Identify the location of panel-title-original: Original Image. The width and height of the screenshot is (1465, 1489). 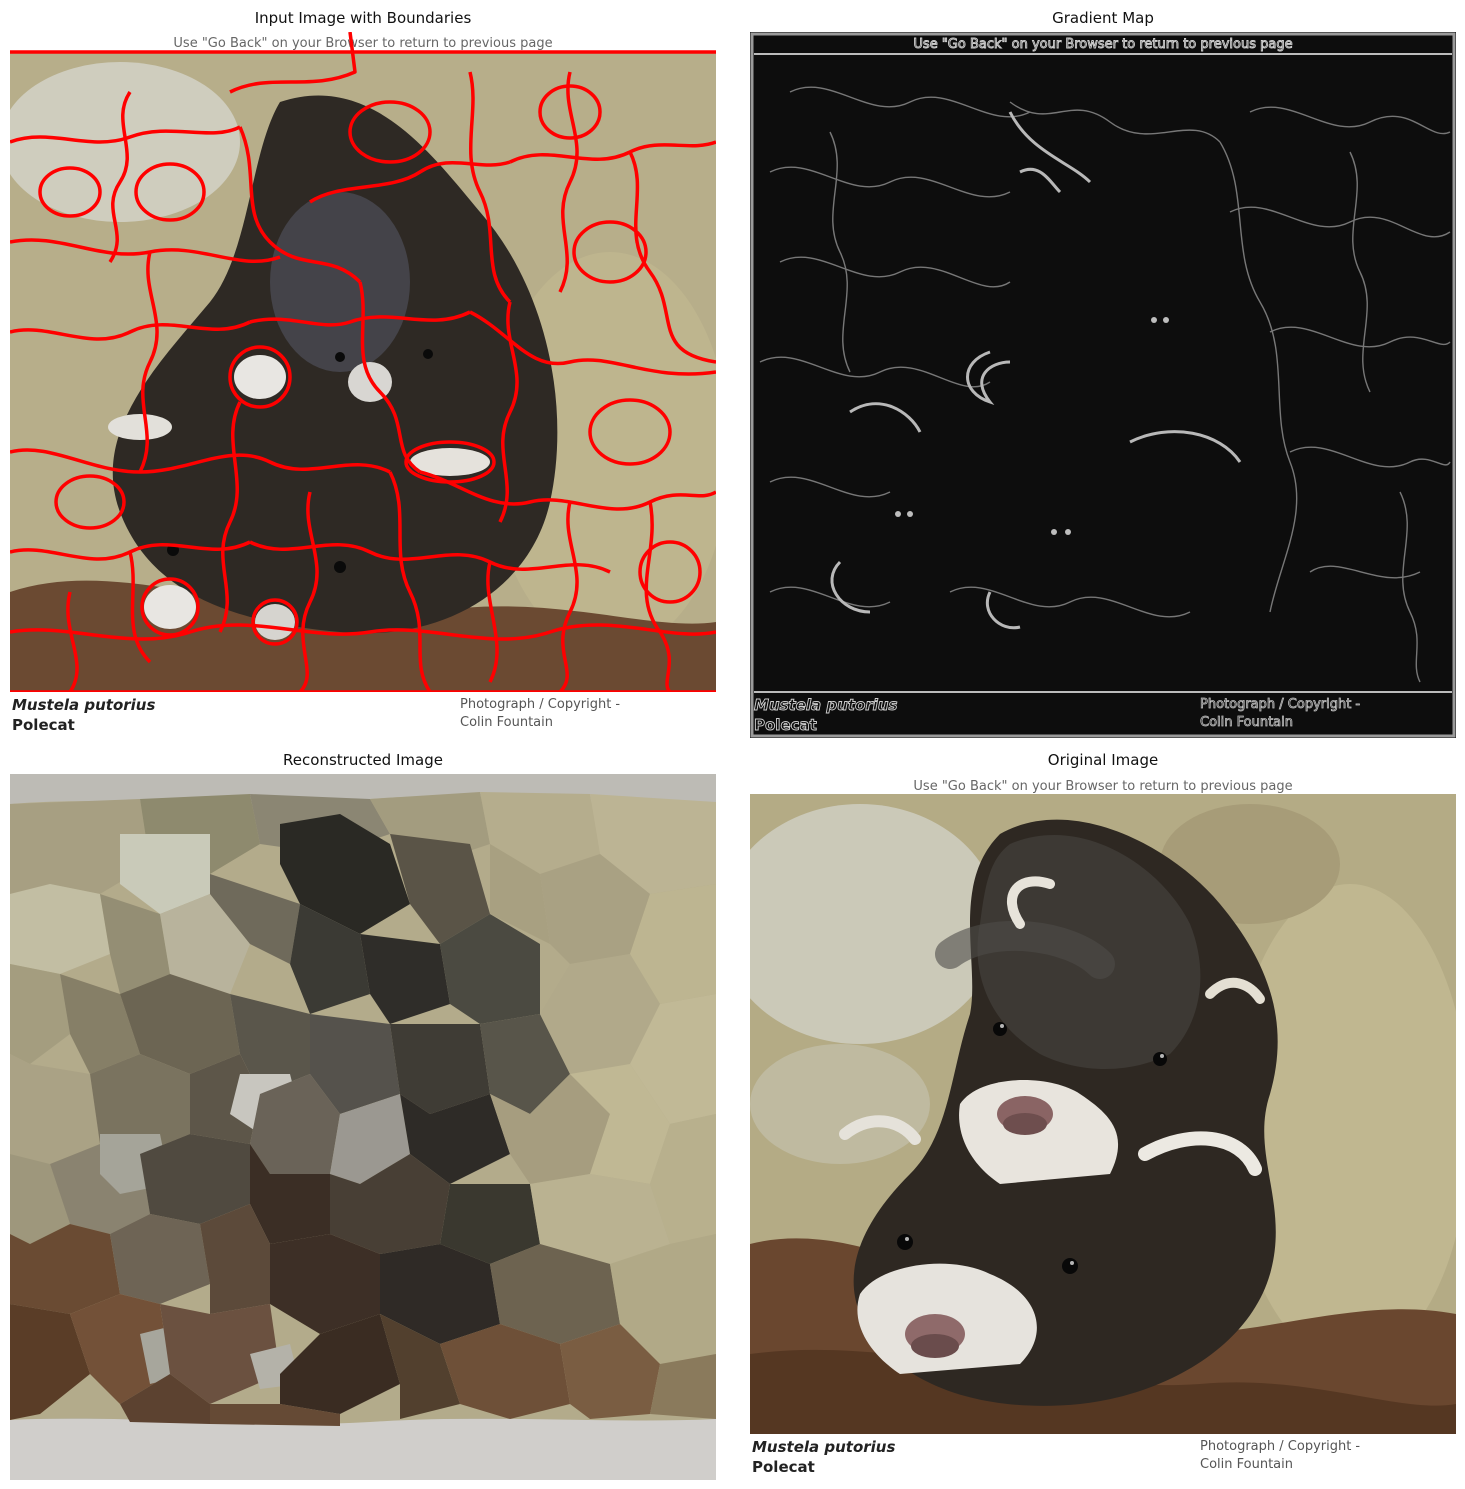
(1103, 760).